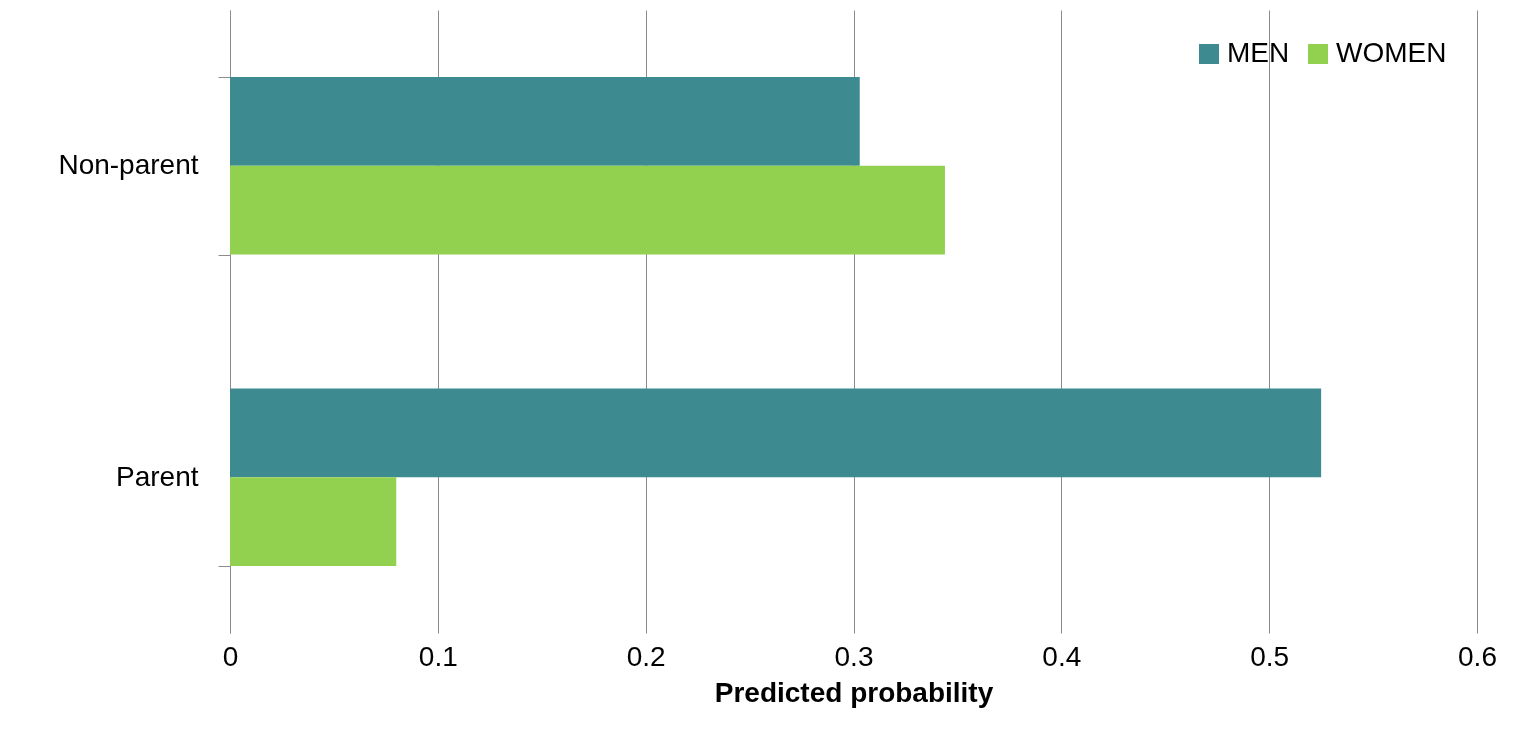 The width and height of the screenshot is (1514, 749). I want to click on legend-label: WOMEN, so click(1391, 52).